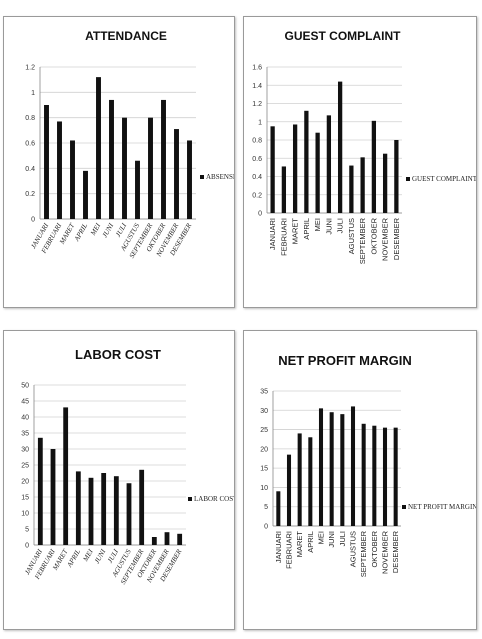 Image resolution: width=482 pixels, height=639 pixels. Describe the element at coordinates (404, 507) in the screenshot. I see `net-profit-margin-legend-key` at that location.